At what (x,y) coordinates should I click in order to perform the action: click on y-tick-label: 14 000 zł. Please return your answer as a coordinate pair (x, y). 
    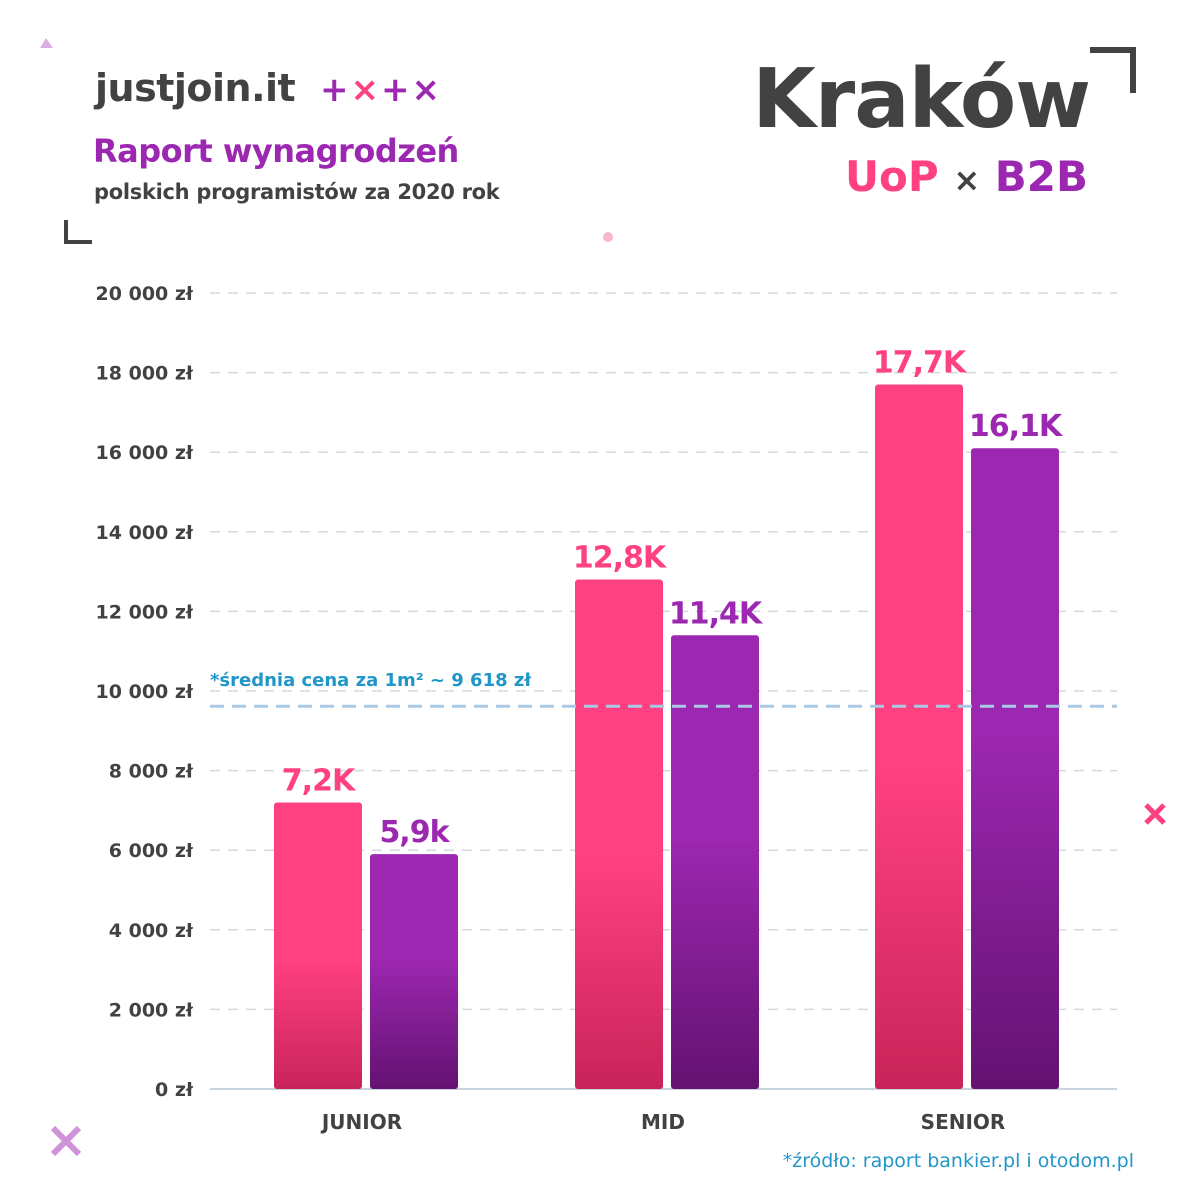
    Looking at the image, I should click on (145, 533).